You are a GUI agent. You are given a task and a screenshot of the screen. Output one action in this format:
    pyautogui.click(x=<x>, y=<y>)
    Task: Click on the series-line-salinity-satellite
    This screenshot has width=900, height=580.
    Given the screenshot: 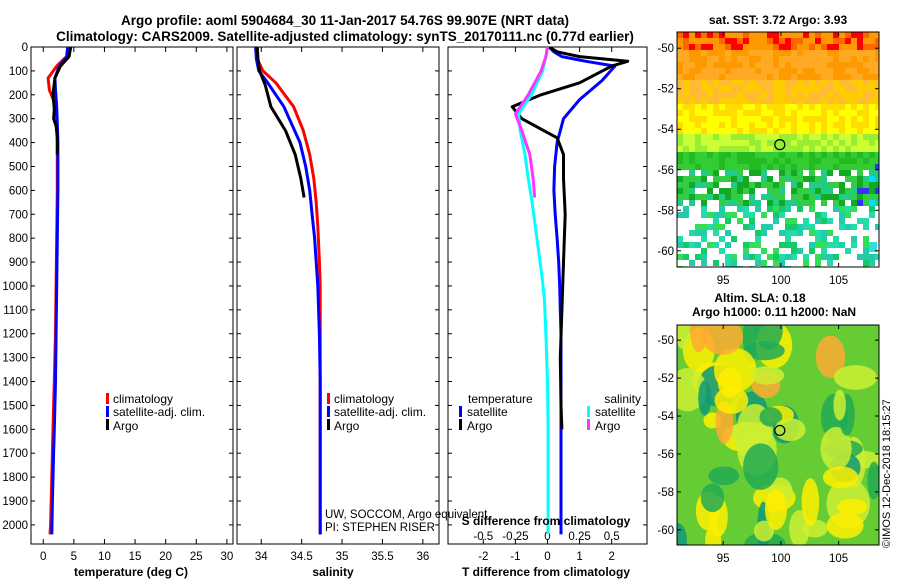 What is the action you would take?
    pyautogui.click(x=533, y=291)
    